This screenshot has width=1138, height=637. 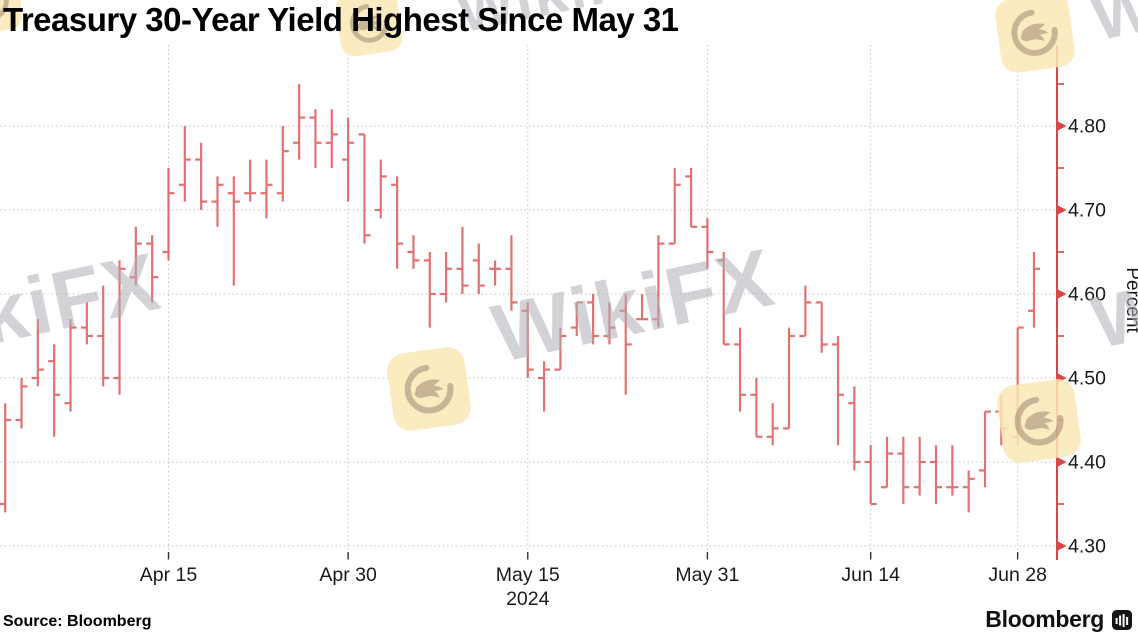 I want to click on x-axis-label: May 15, so click(x=528, y=575).